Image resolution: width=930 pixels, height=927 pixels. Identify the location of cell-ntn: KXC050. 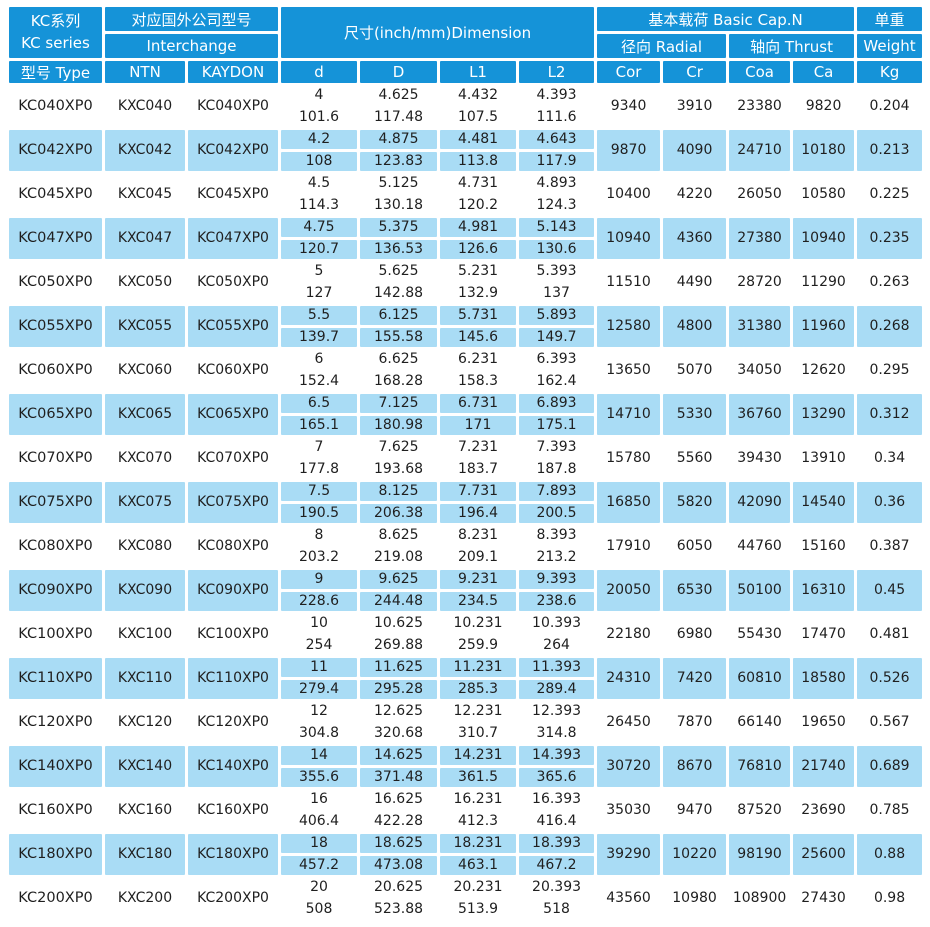
(145, 282).